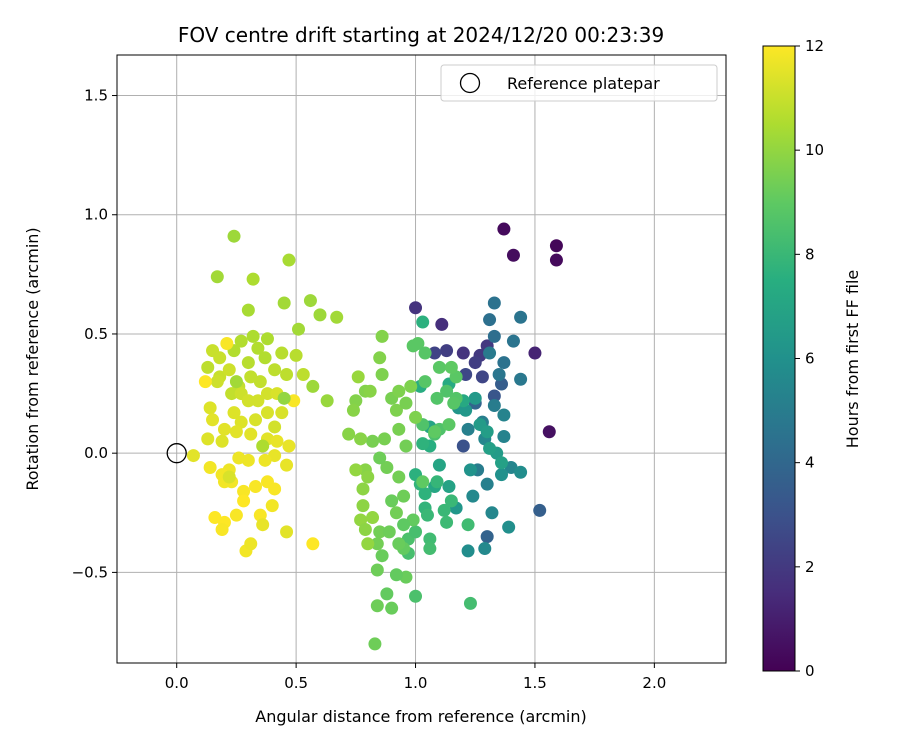 The width and height of the screenshot is (900, 750). What do you see at coordinates (814, 150) in the screenshot?
I see `colorbar-tick-label: 10` at bounding box center [814, 150].